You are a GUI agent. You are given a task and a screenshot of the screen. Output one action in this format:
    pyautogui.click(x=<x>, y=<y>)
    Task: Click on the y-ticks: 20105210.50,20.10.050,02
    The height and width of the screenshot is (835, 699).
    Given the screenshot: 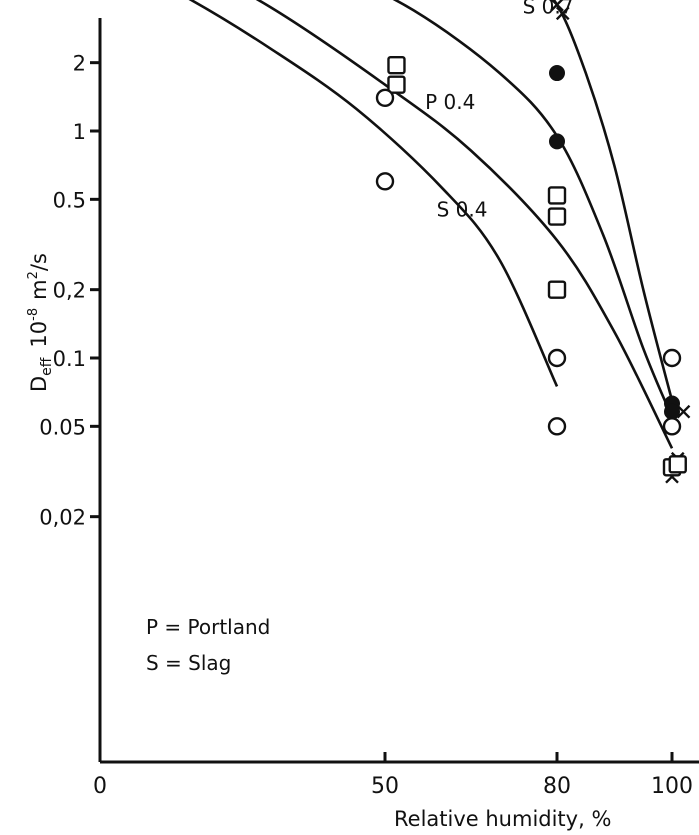 What is the action you would take?
    pyautogui.click(x=69, y=291)
    